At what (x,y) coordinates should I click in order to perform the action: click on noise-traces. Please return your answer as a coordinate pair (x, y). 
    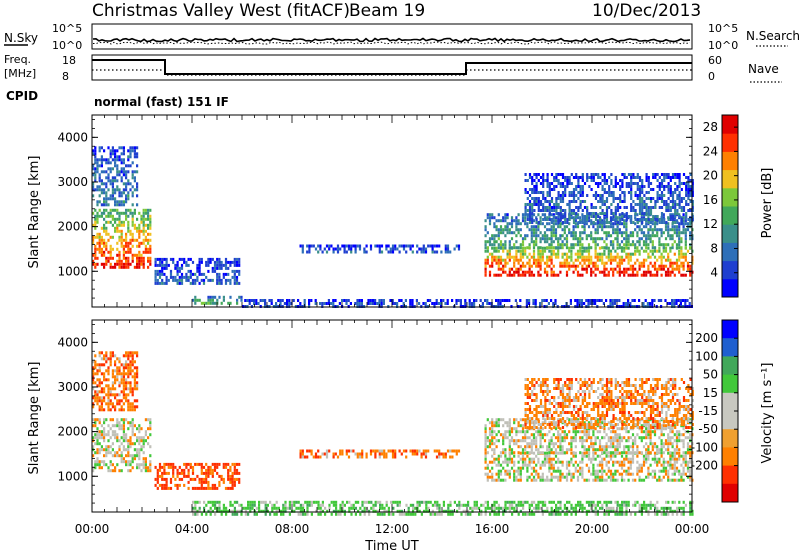
    Looking at the image, I should click on (391, 41).